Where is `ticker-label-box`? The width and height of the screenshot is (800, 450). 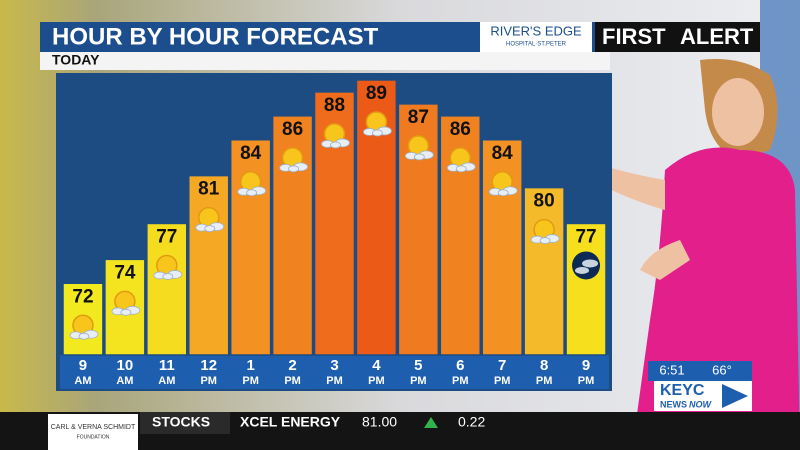 ticker-label-box is located at coordinates (185, 423).